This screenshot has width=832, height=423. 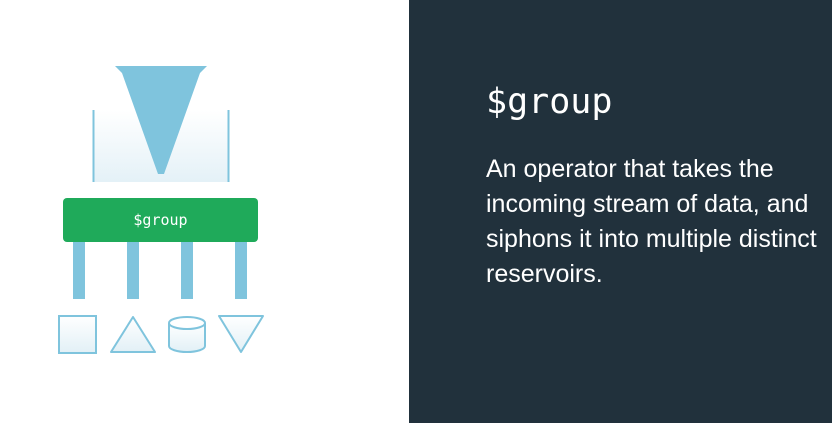 I want to click on slide-title: $group, so click(x=549, y=102).